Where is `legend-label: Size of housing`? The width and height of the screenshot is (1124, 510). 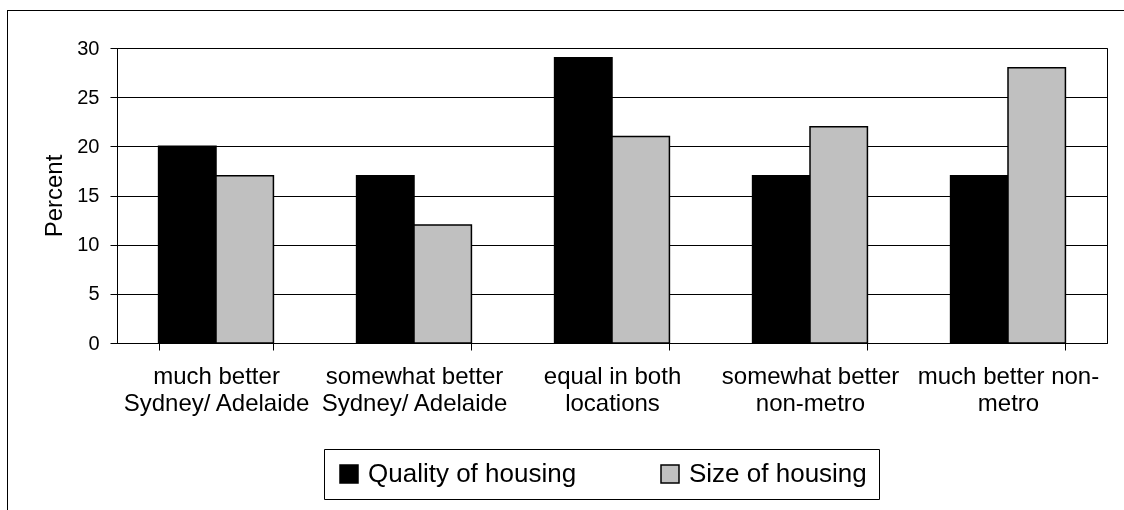 legend-label: Size of housing is located at coordinates (778, 473).